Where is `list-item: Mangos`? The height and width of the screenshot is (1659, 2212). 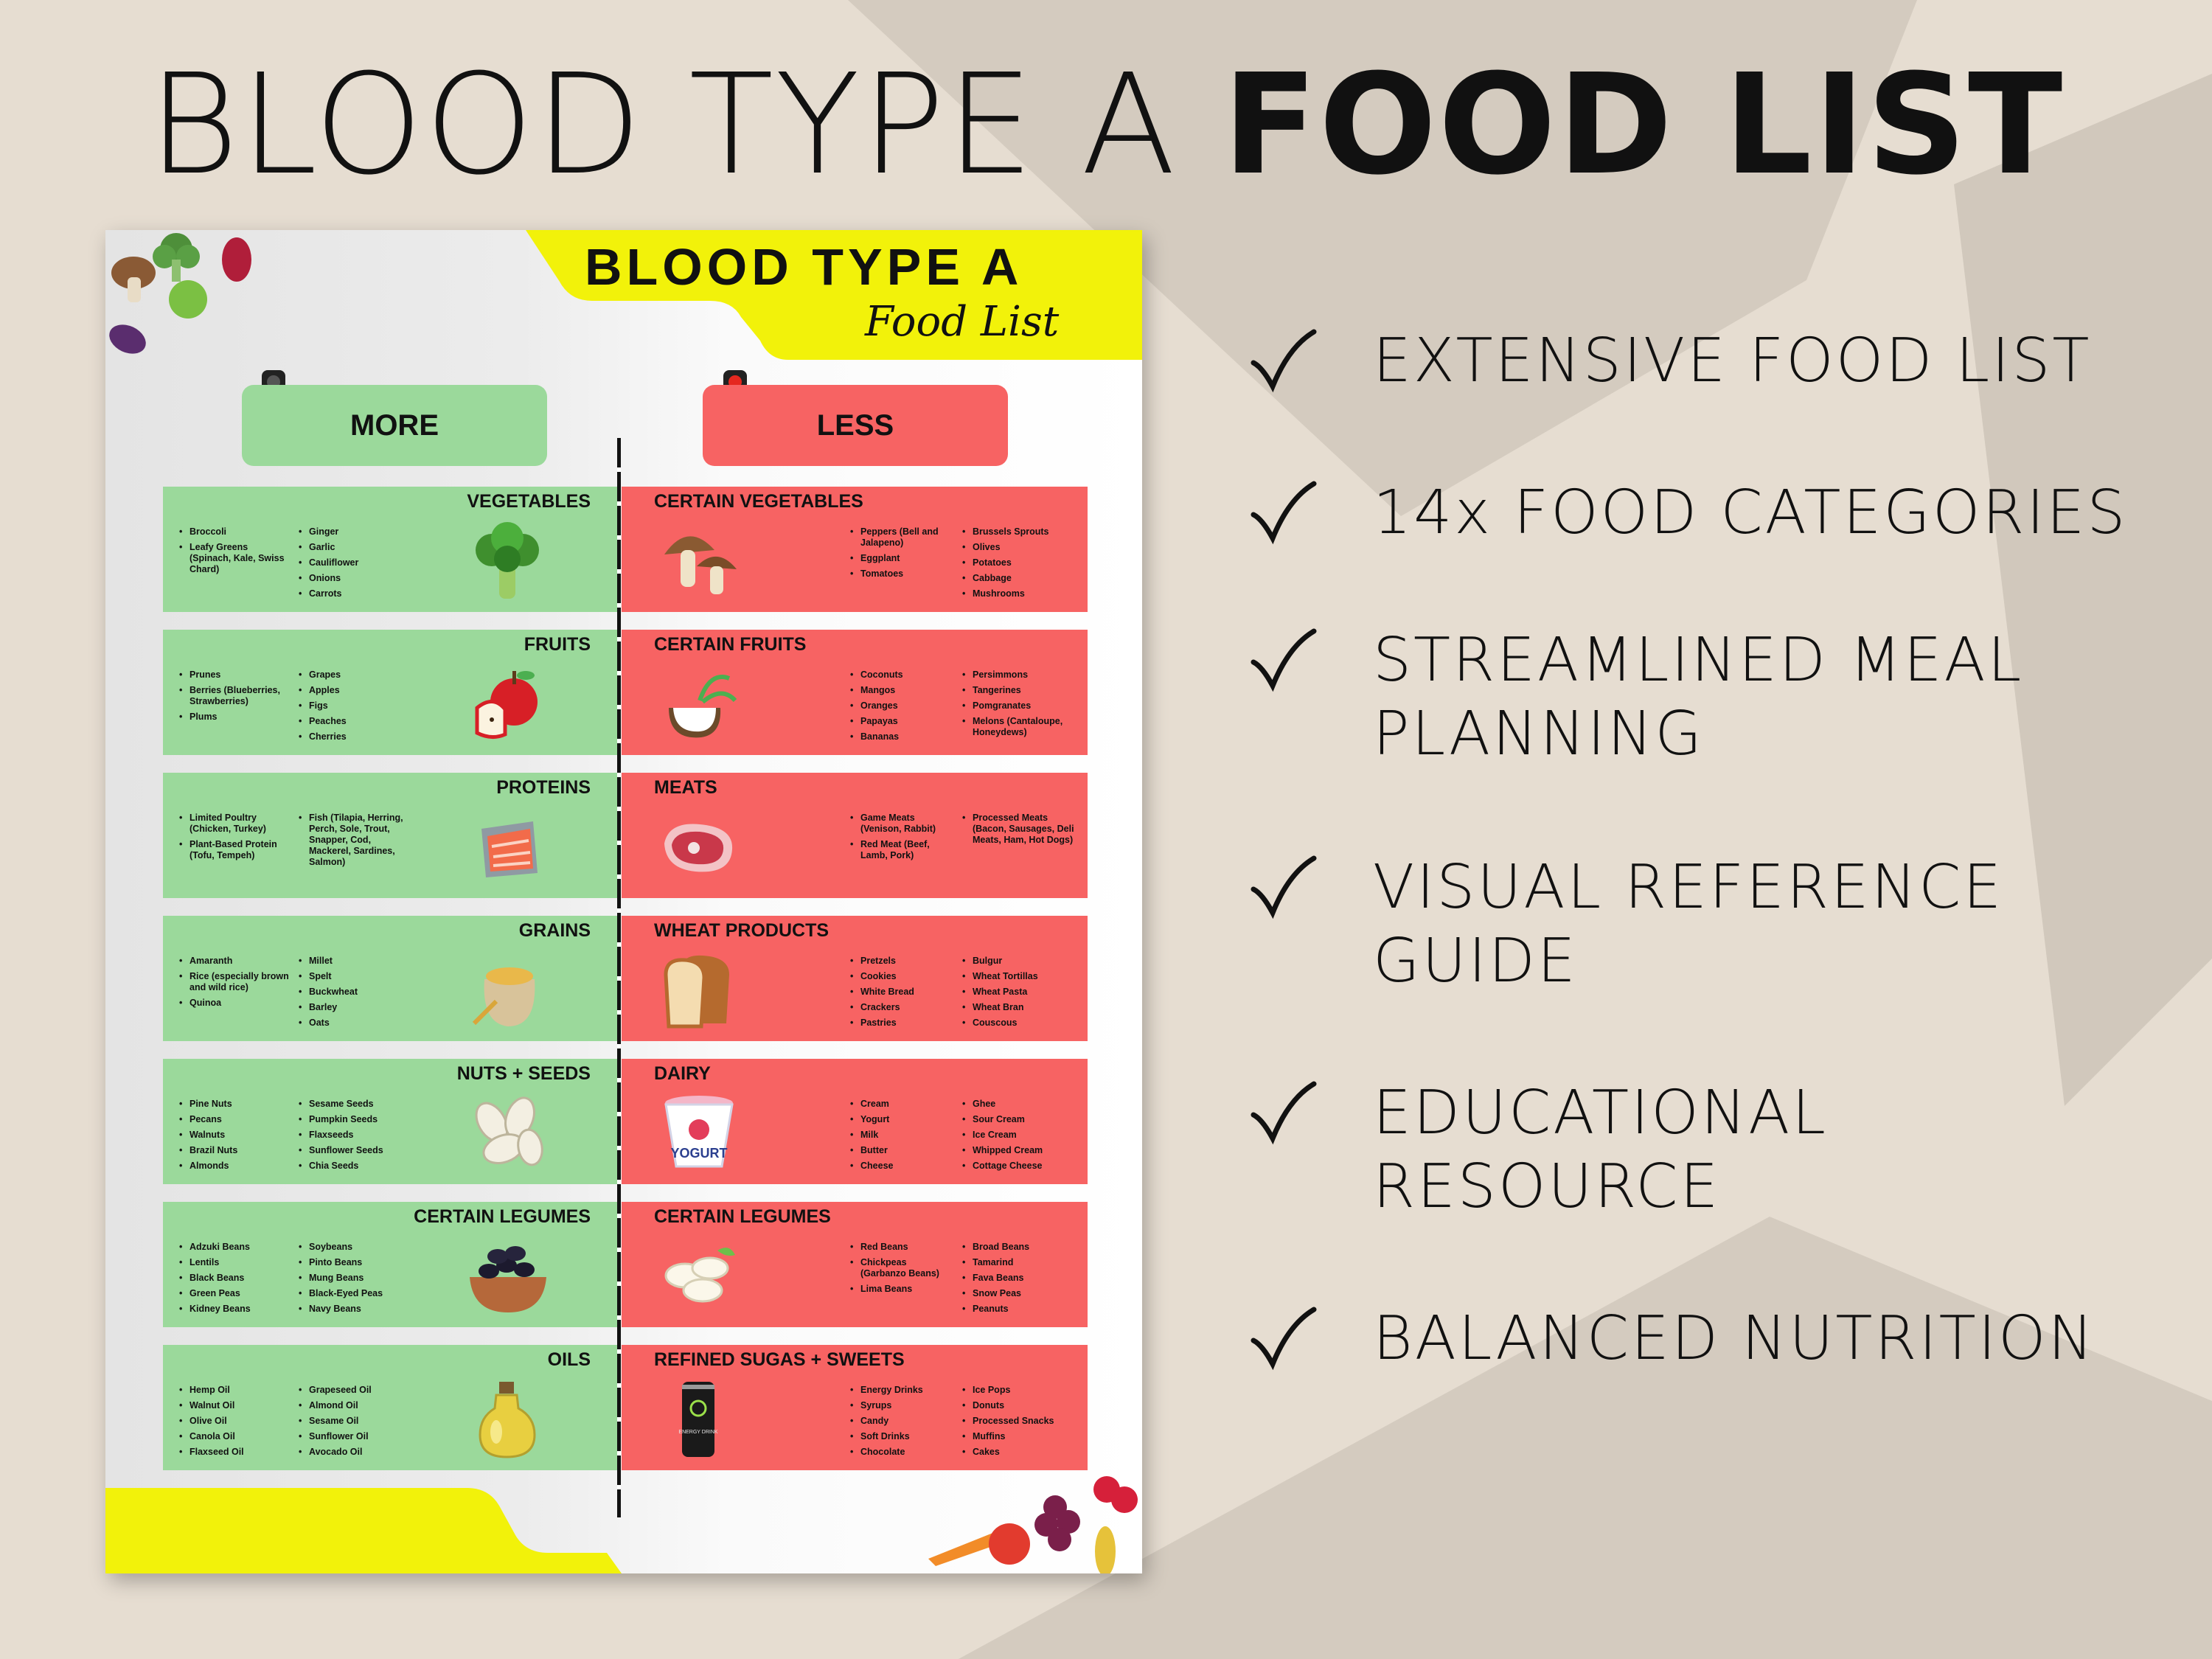
list-item: Mangos is located at coordinates (901, 690).